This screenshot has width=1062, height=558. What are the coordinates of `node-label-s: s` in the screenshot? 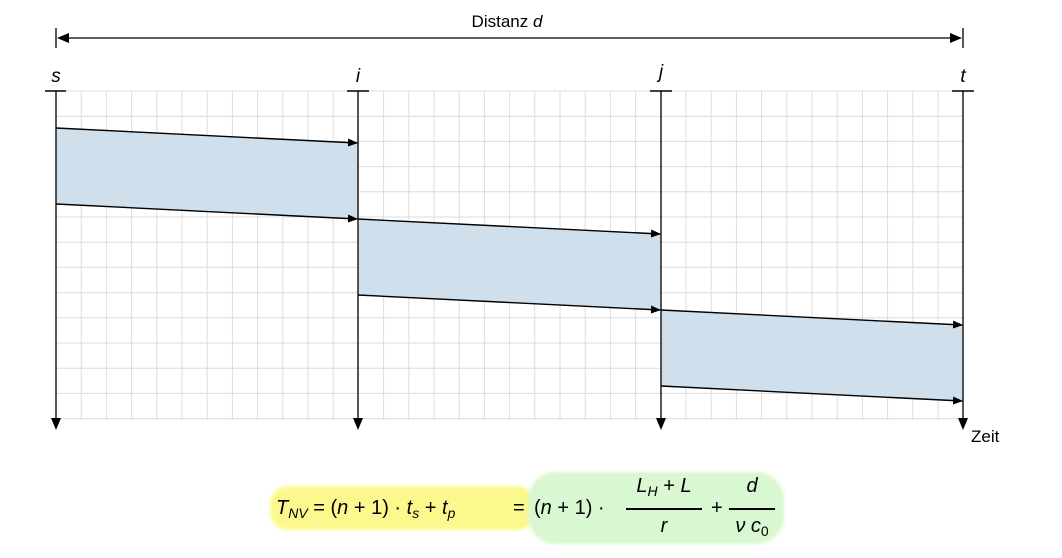 It's located at (56, 76).